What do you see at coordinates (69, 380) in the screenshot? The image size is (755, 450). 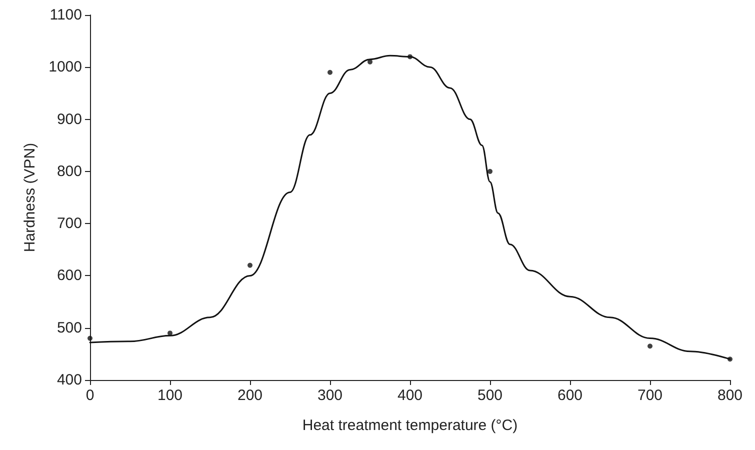 I see `y-tick-label: 400` at bounding box center [69, 380].